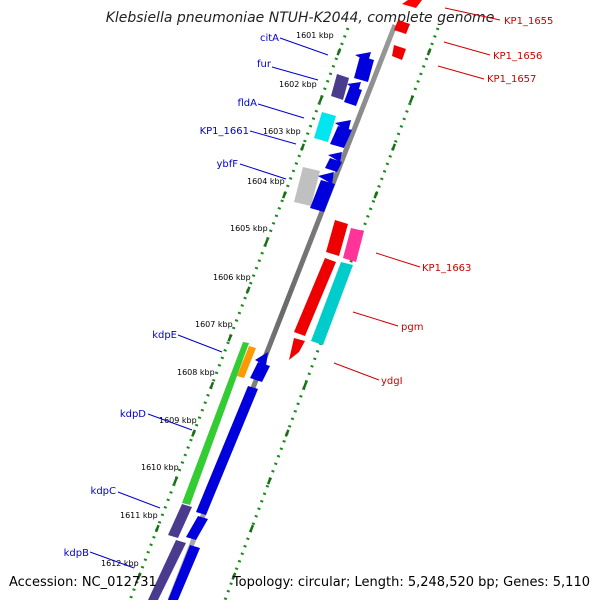 This screenshot has height=600, width=600. Describe the element at coordinates (120, 563) in the screenshot. I see `tick-label: 1612 kbp` at that location.